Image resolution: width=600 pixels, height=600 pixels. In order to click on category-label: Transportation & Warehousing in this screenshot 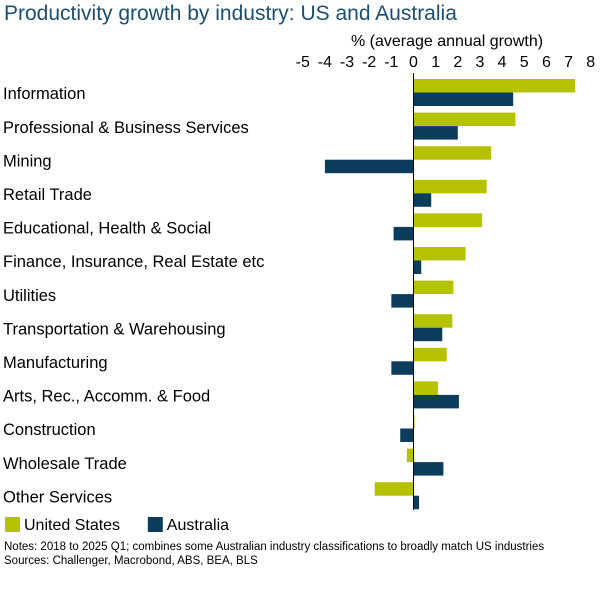, I will do `click(114, 329)`.